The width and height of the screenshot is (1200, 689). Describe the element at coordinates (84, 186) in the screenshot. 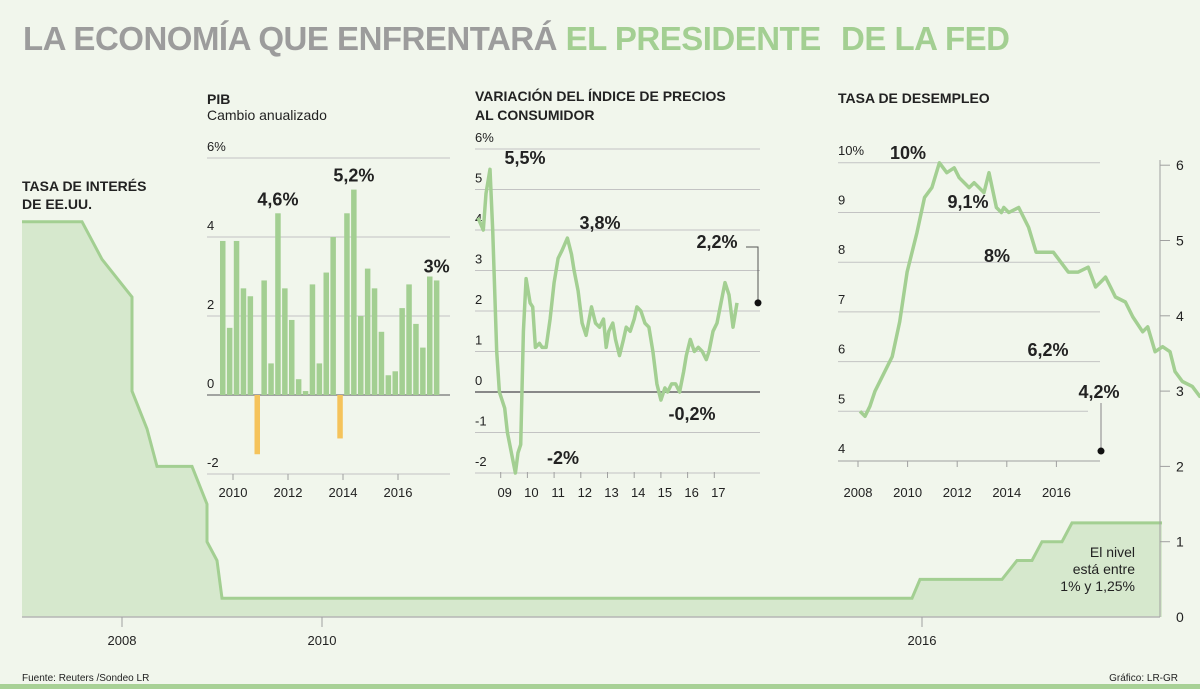

I see `interest-title-line-1: TASA DE INTERÉS` at that location.